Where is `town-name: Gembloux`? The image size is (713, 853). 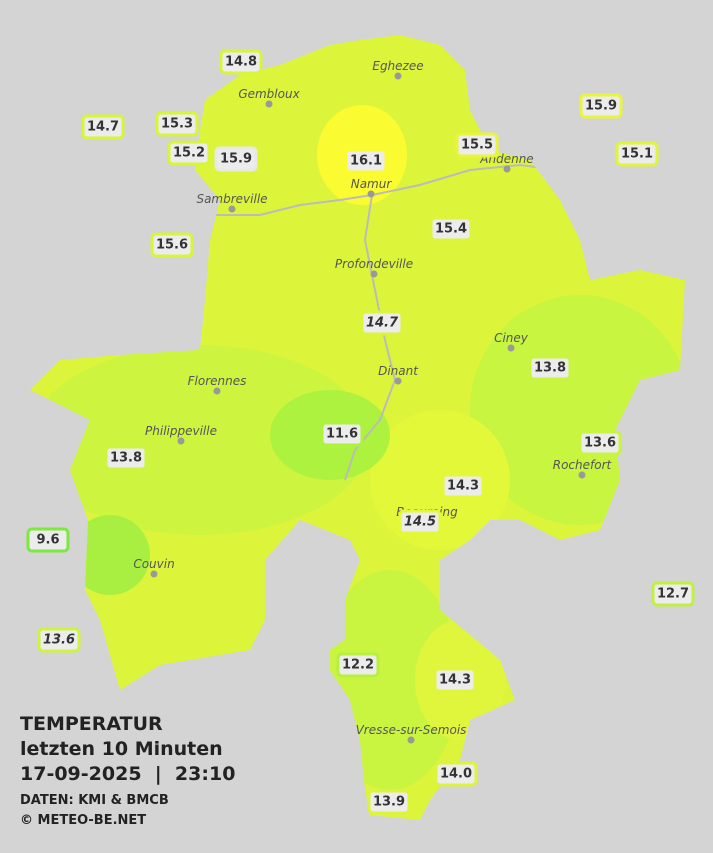
town-name: Gembloux is located at coordinates (269, 94).